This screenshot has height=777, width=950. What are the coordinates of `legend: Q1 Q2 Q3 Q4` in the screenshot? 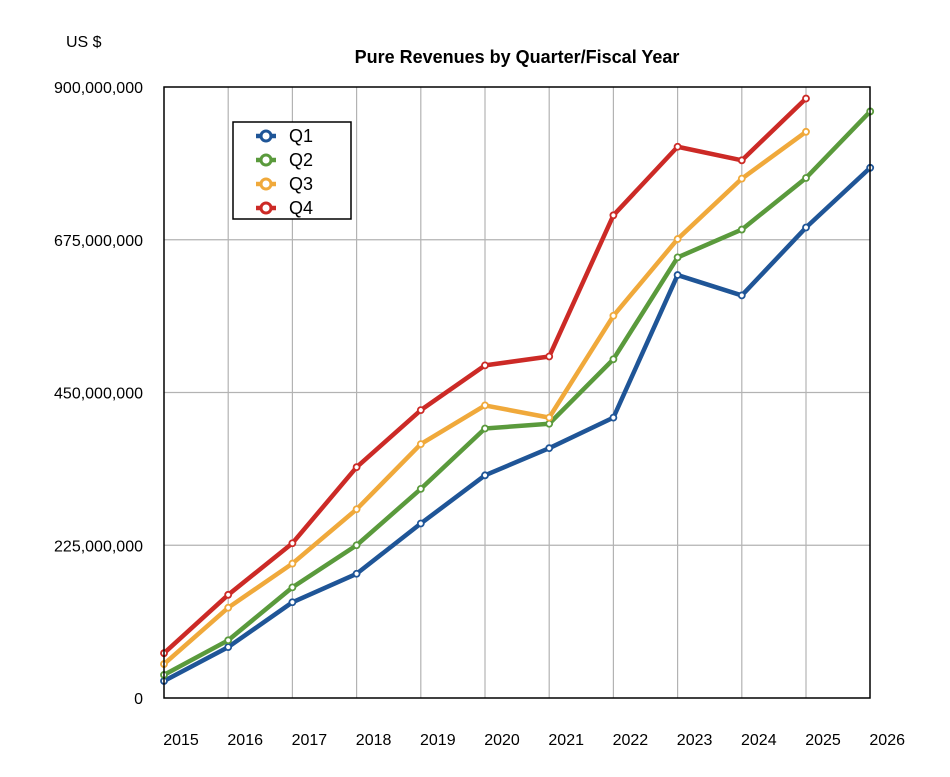 It's located at (292, 170).